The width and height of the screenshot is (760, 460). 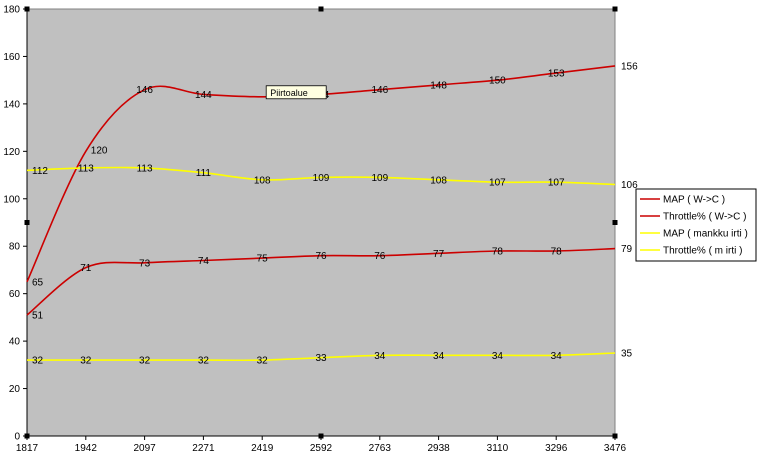 I want to click on data-label: 156, so click(x=629, y=66).